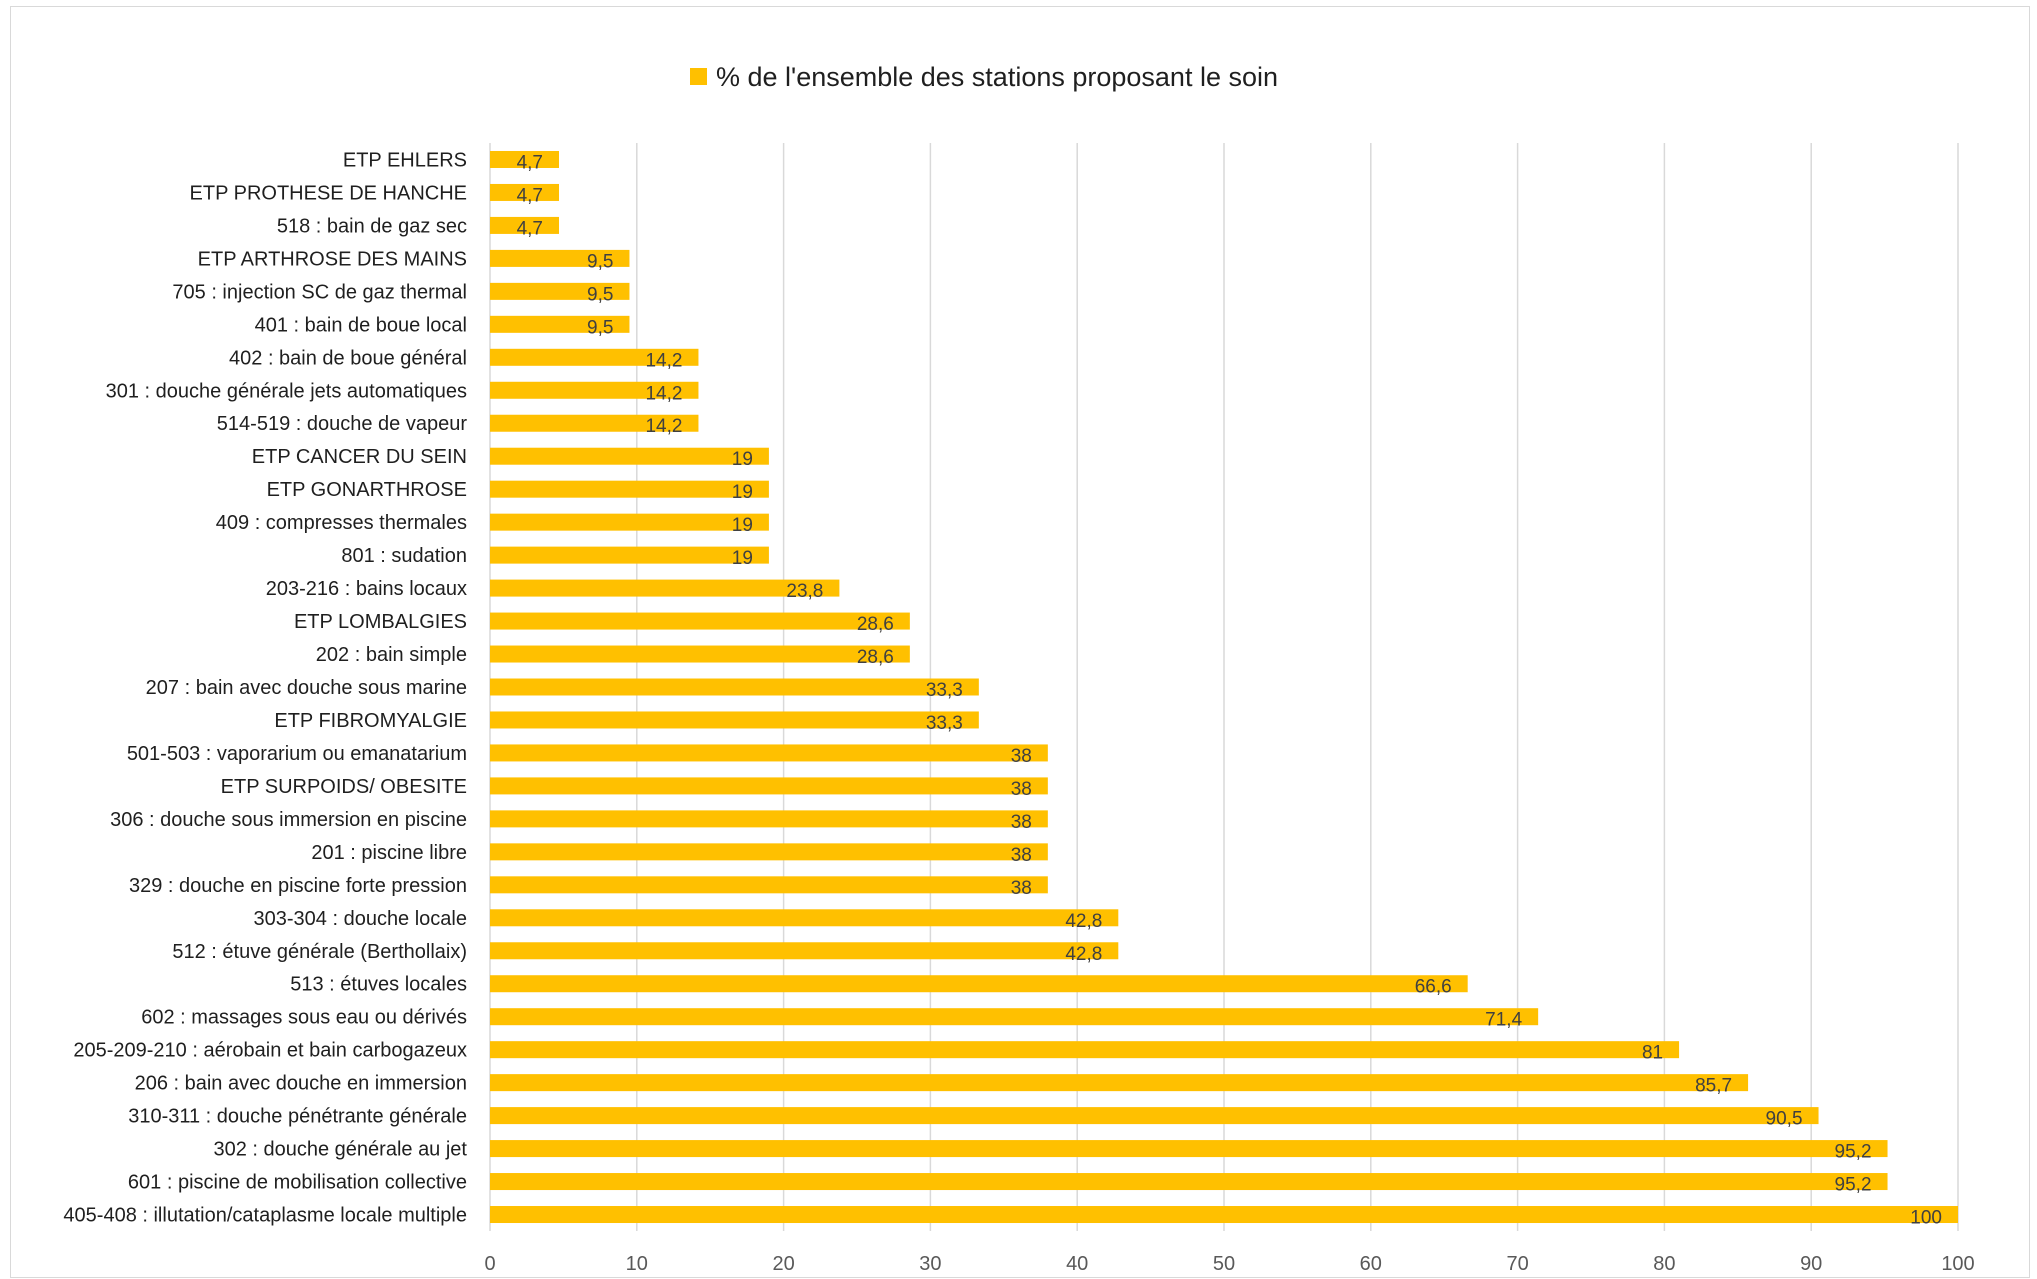  Describe the element at coordinates (301, 1084) in the screenshot. I see `category-label: 206 : bain avec douche en immersion` at that location.